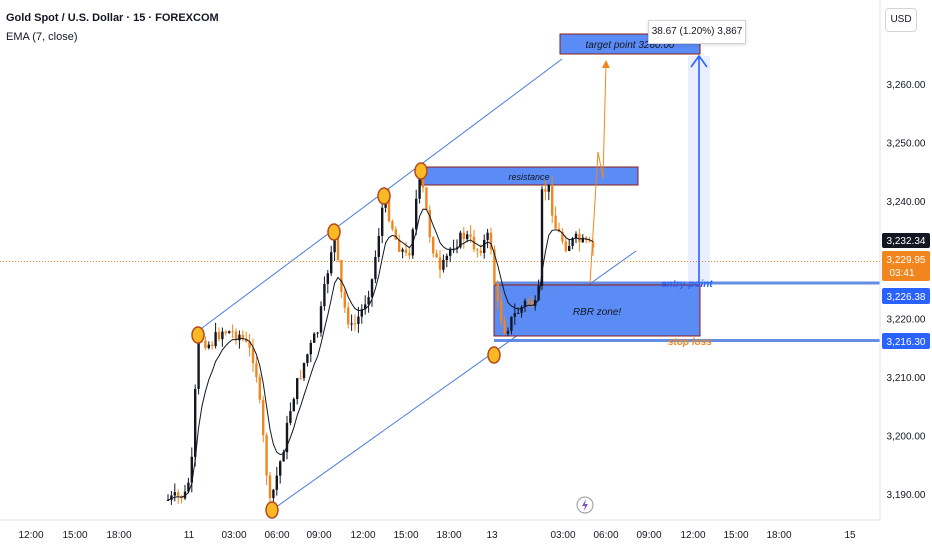 Image resolution: width=932 pixels, height=550 pixels. Describe the element at coordinates (687, 284) in the screenshot. I see `entry-point-label: entry point` at that location.